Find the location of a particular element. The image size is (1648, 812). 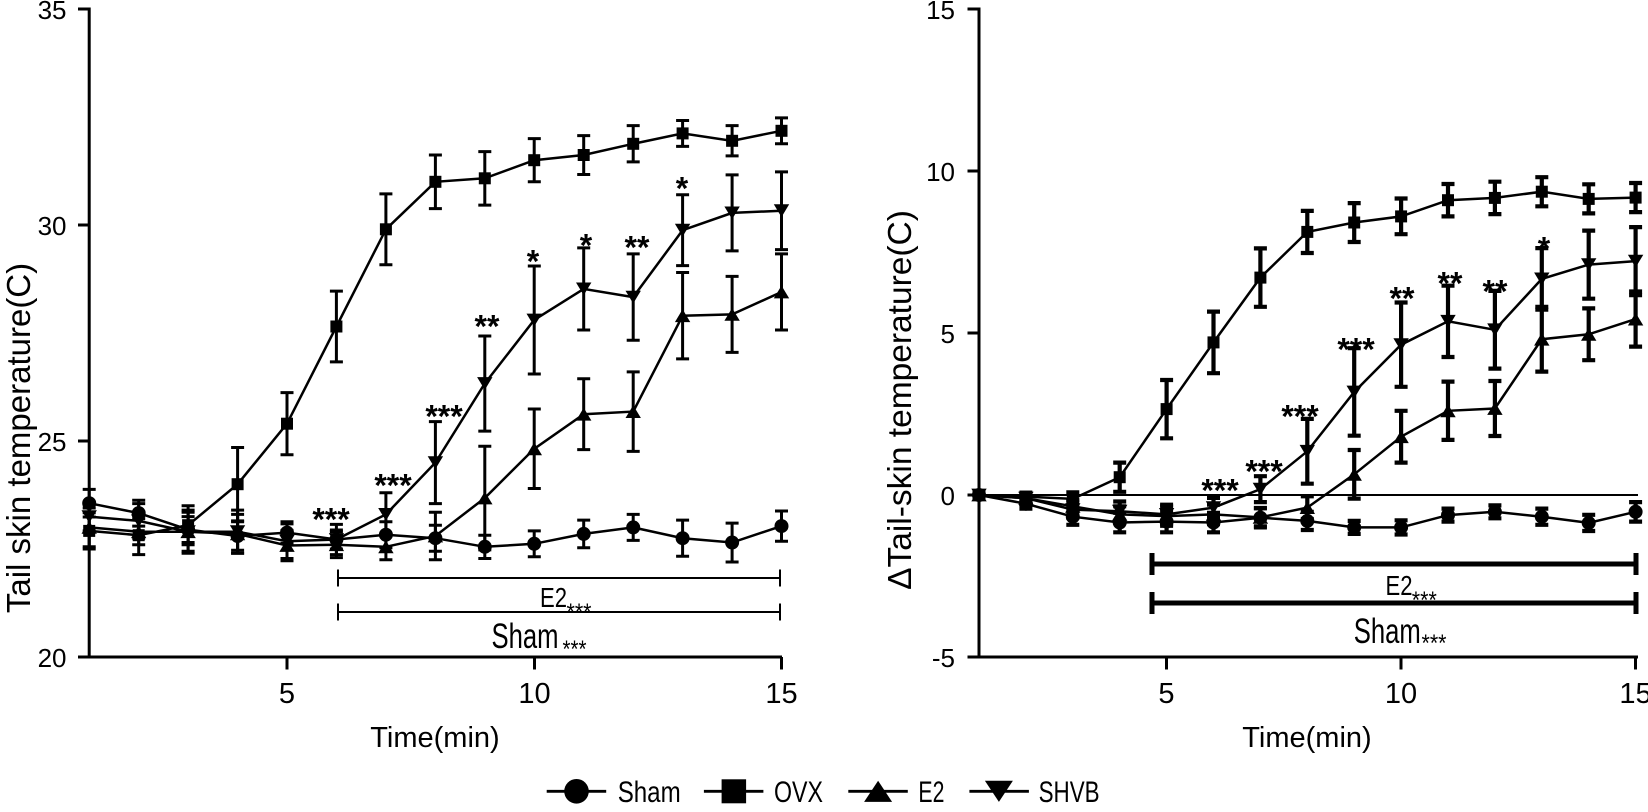

svg-text: 0 is located at coordinates (948, 496).